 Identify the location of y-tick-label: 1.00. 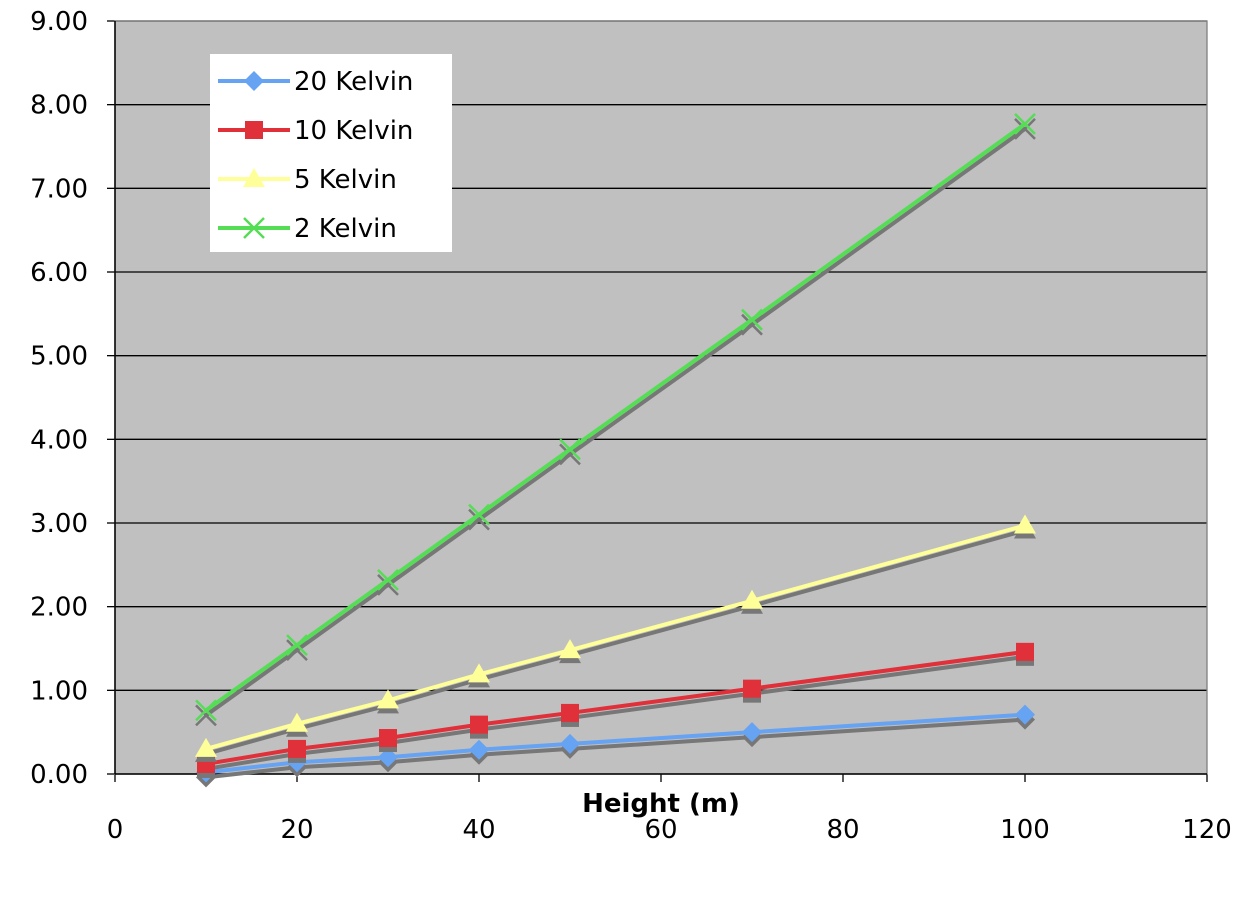
(59, 691).